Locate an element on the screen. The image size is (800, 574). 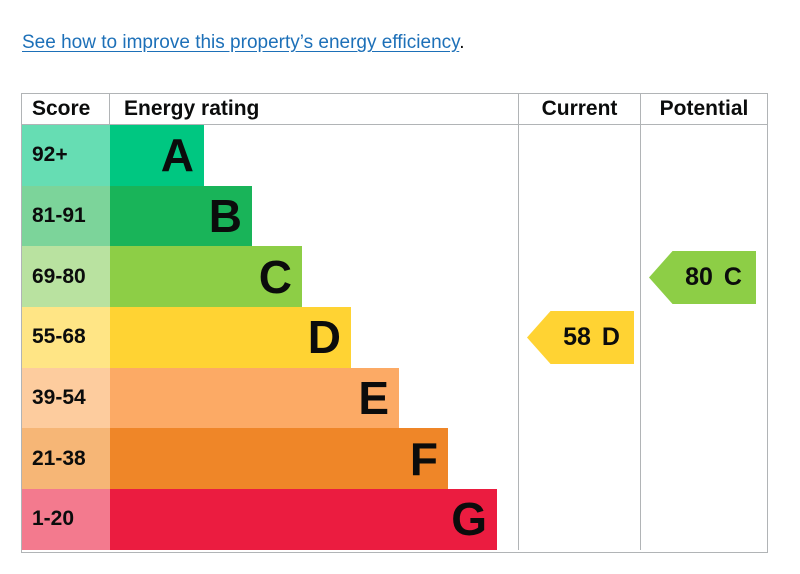
current-rating-letter: D is located at coordinates (610, 337).